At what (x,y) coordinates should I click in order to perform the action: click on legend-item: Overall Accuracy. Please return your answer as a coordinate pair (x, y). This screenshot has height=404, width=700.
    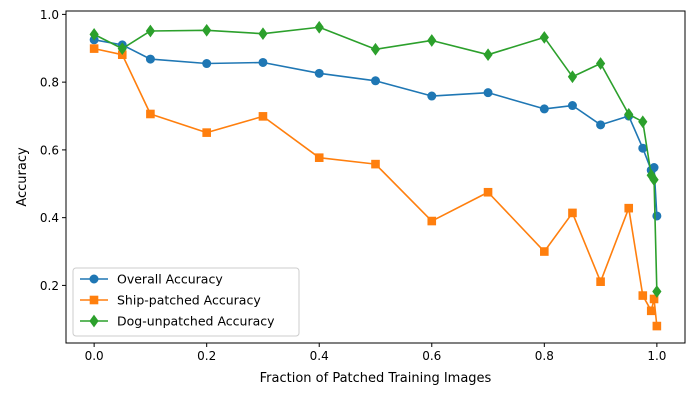
    Looking at the image, I should click on (151, 279).